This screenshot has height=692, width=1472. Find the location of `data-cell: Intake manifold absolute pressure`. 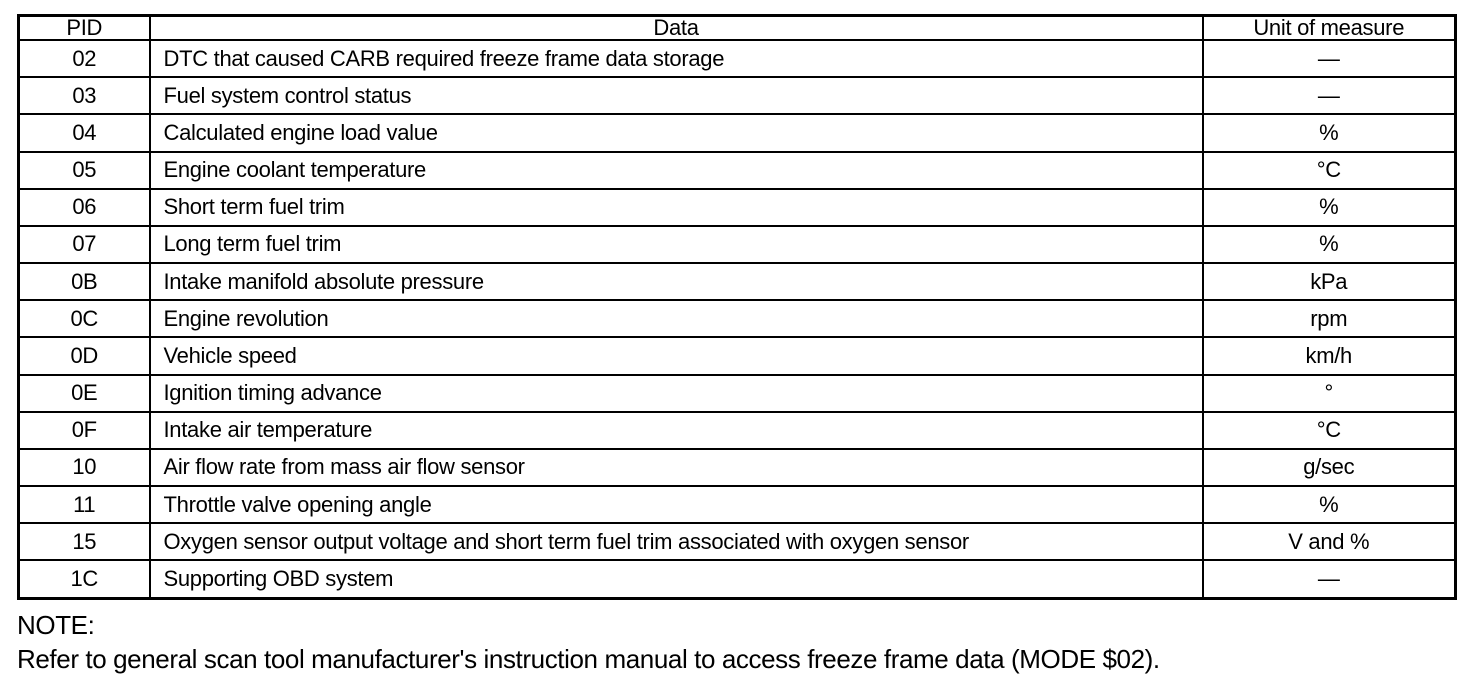

data-cell: Intake manifold absolute pressure is located at coordinates (676, 282).